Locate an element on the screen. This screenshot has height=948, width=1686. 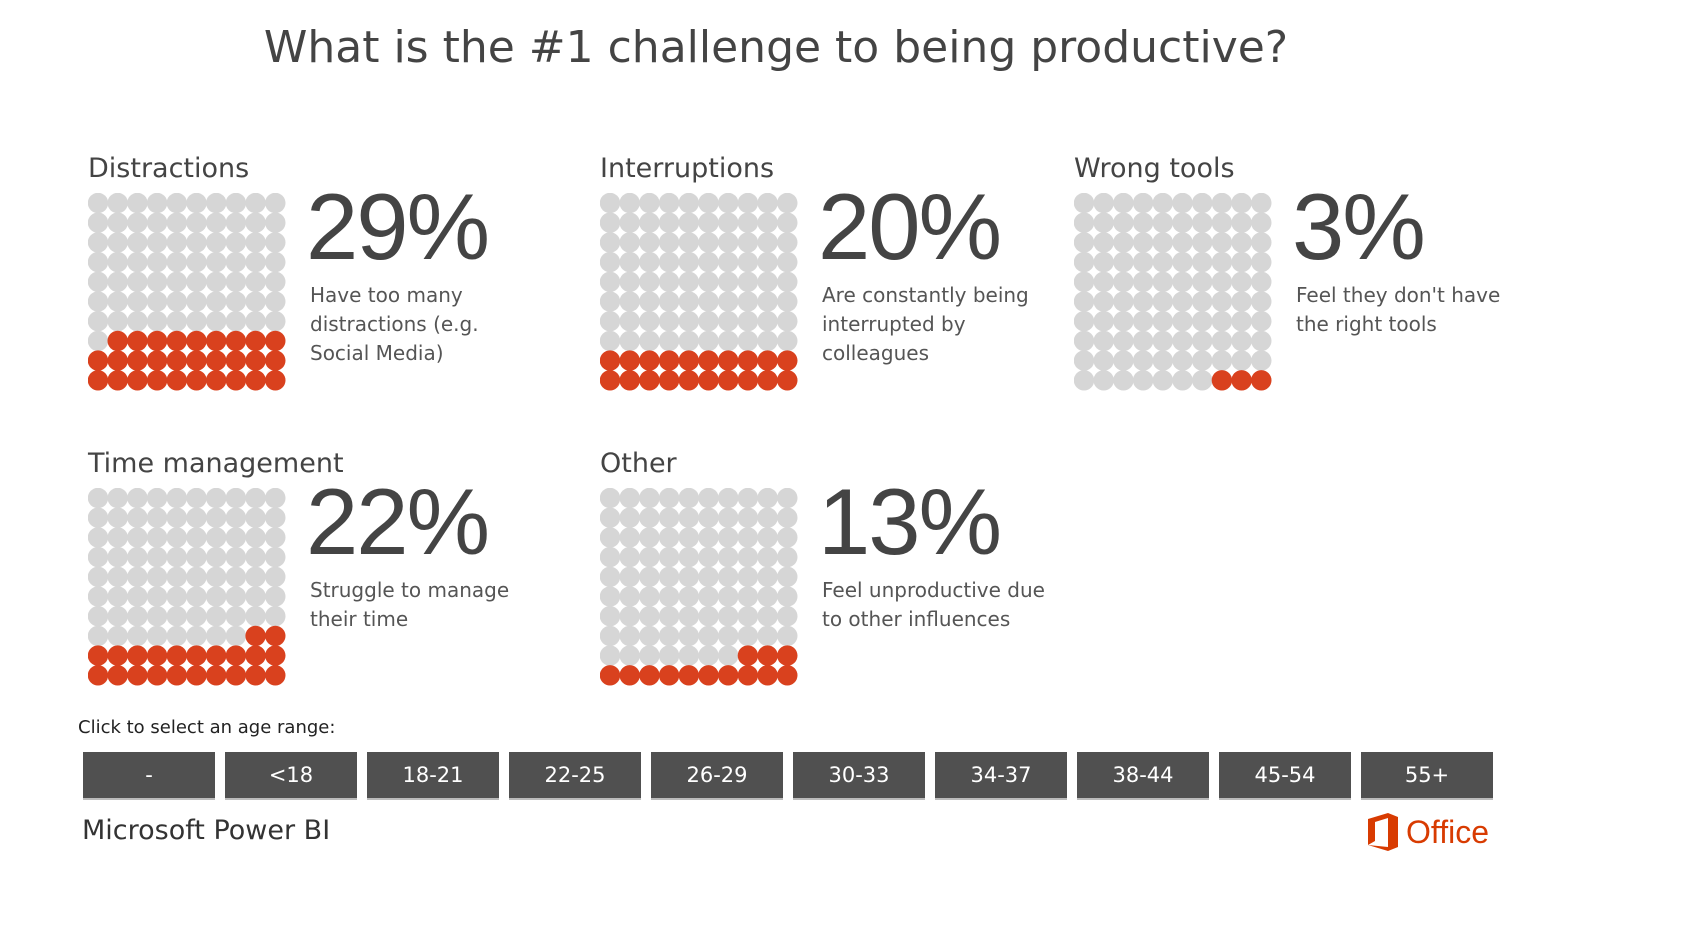
age-range-button: 55+ is located at coordinates (1427, 776).